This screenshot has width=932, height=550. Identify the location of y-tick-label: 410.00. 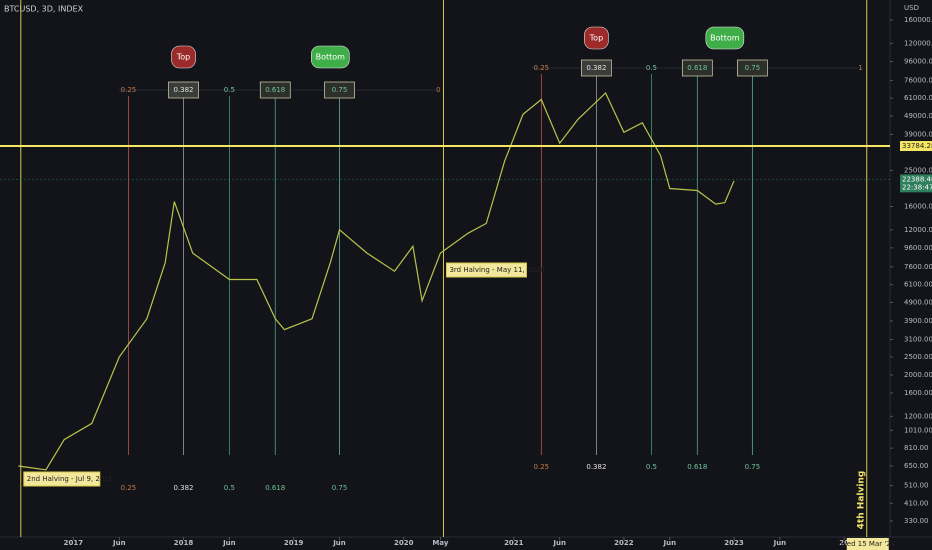
(916, 503).